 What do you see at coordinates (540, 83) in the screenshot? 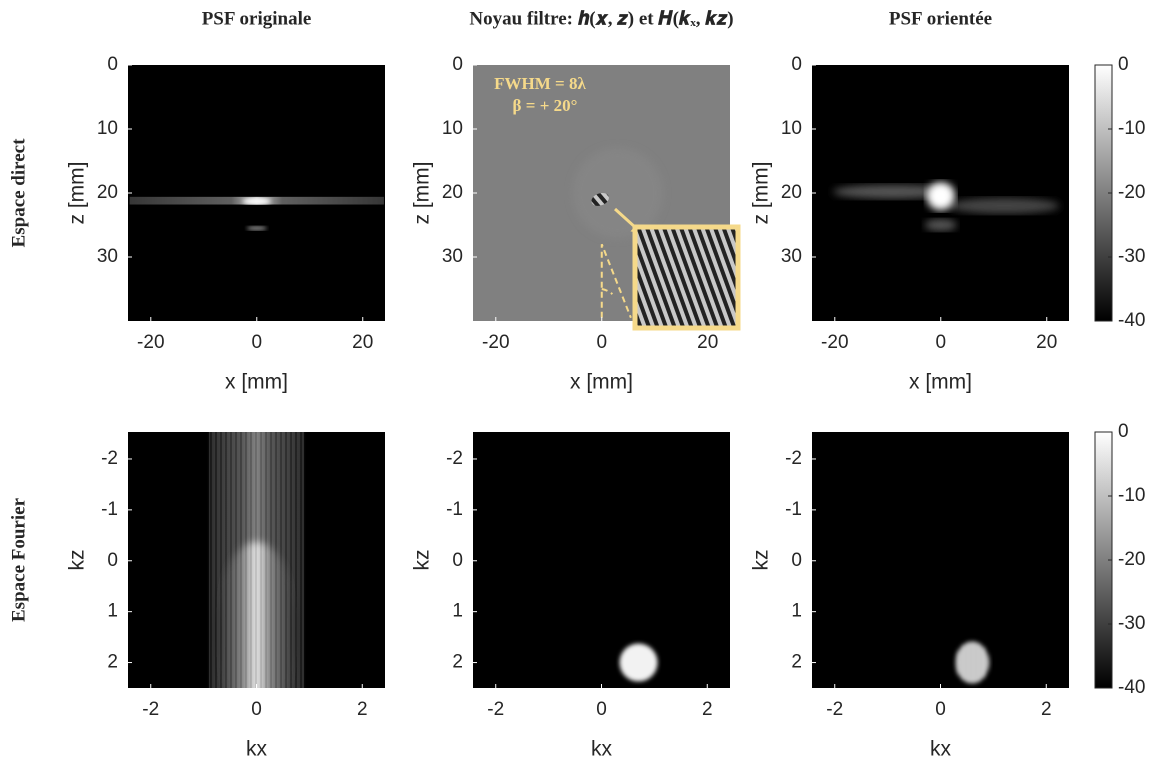
I see `annotation: FWHM = 8λ` at bounding box center [540, 83].